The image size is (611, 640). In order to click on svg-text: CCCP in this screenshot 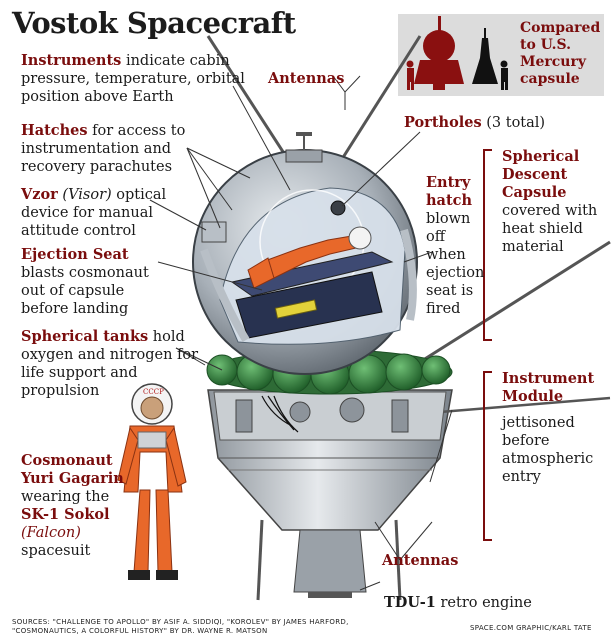, I will do `click(153, 392)`.